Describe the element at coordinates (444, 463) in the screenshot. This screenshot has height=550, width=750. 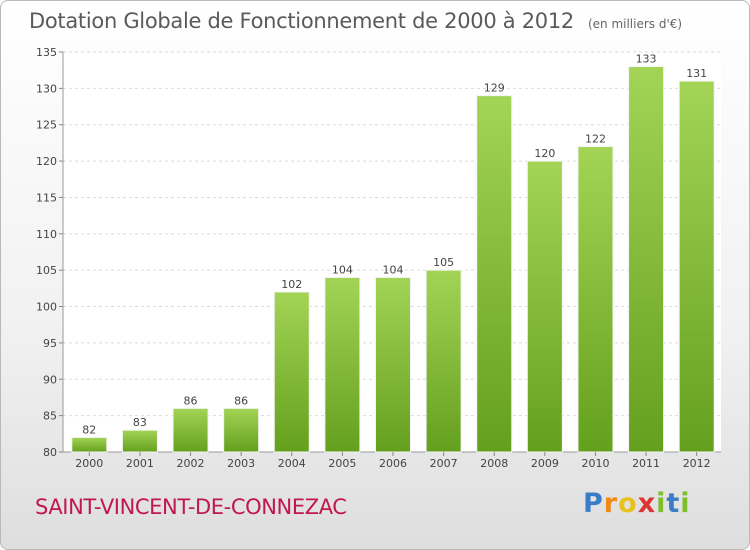
I see `x-tick-label: 2007` at that location.